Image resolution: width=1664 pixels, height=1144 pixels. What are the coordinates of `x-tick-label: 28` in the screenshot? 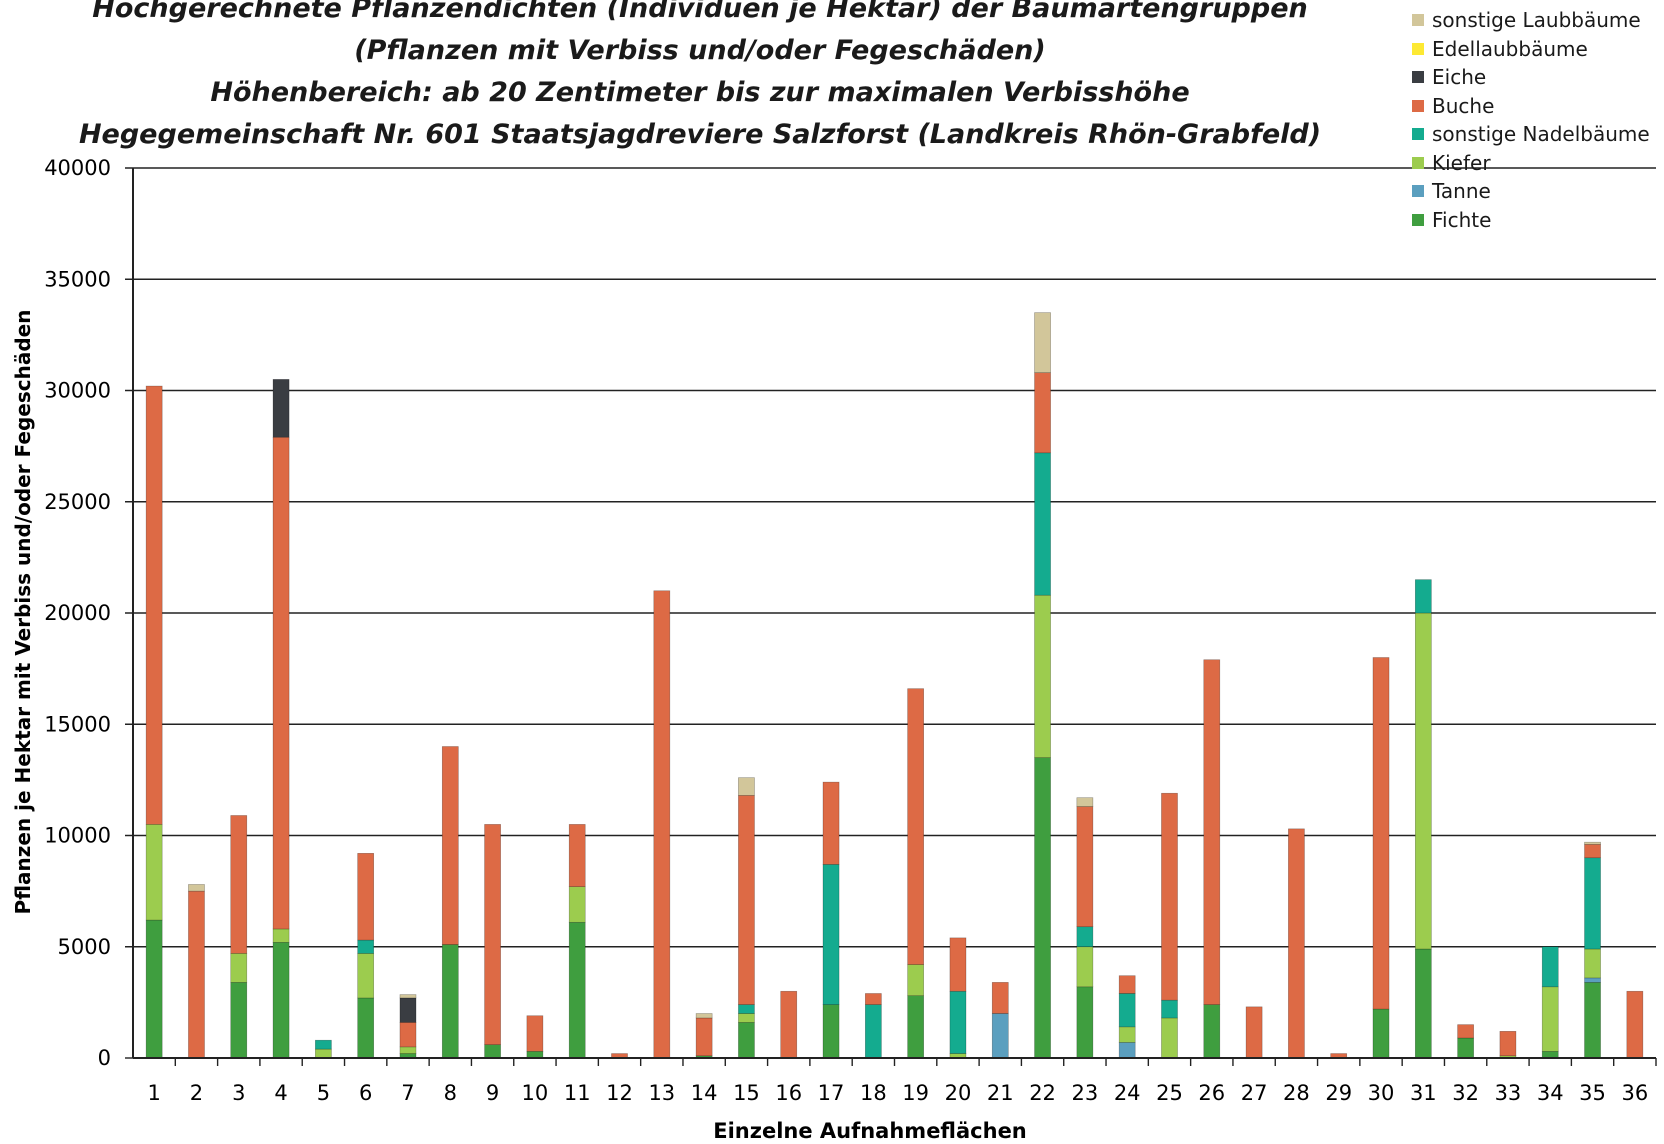 It's located at (1296, 1093).